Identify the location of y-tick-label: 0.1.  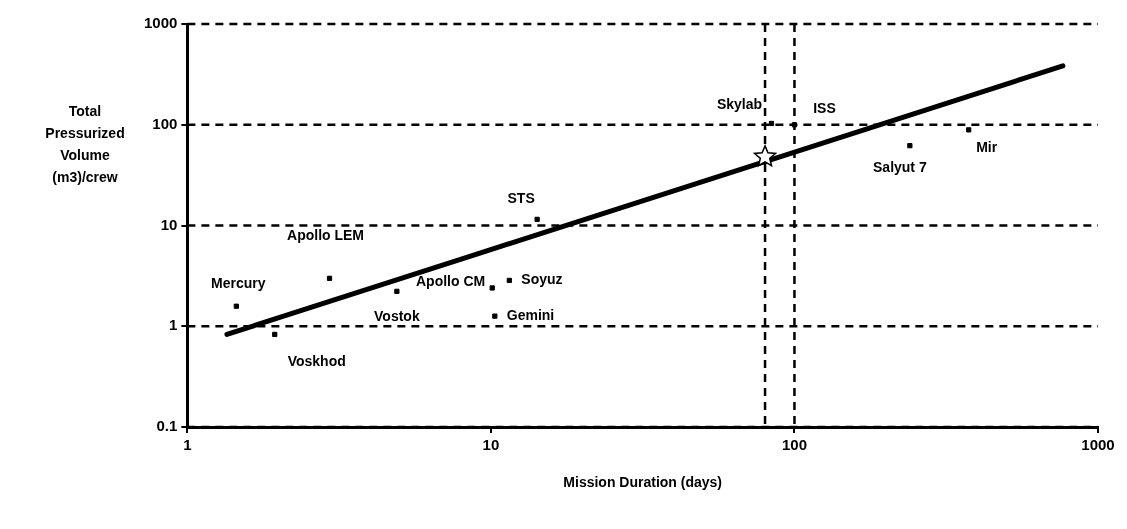
(167, 426).